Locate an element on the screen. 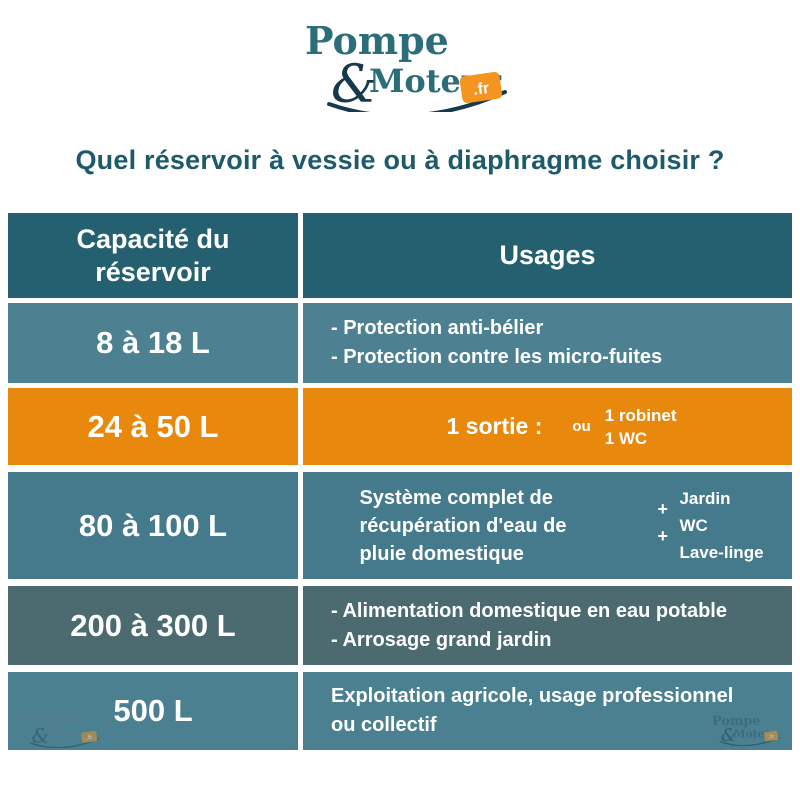 This screenshot has height=800, width=800. usage-line: récupération d'eau de is located at coordinates (463, 525).